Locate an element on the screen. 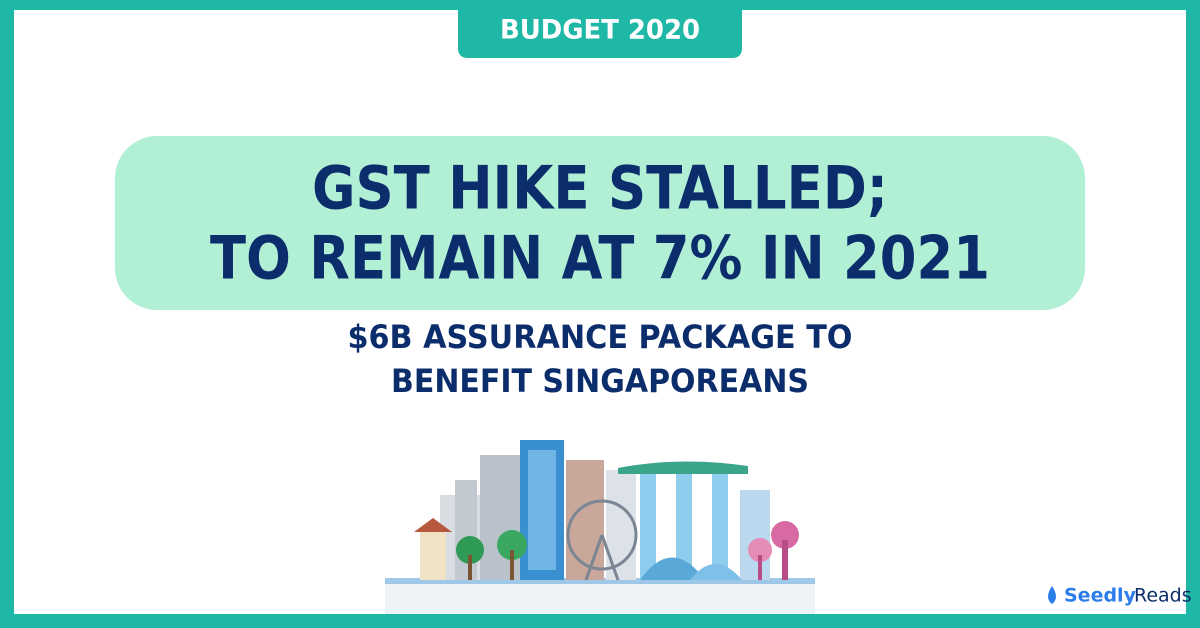 This screenshot has width=1200, height=628. headline: TO REMAIN AT 7% IN 2021 is located at coordinates (600, 259).